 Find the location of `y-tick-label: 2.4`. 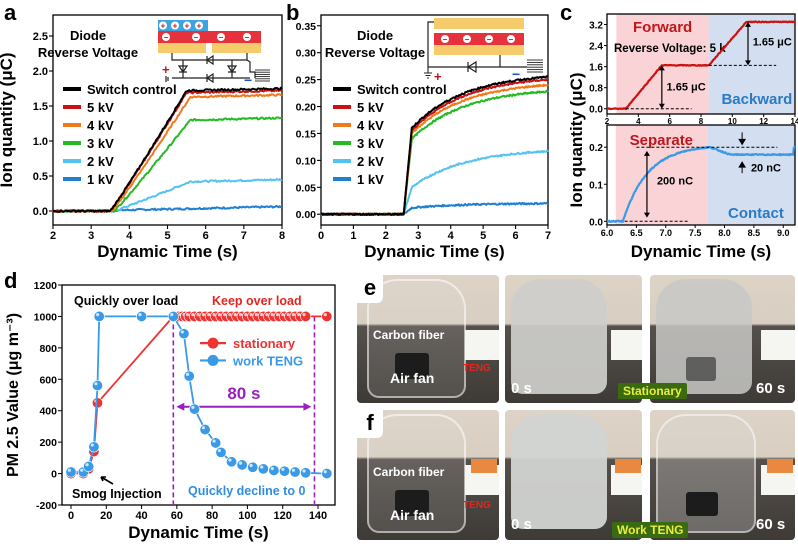

y-tick-label: 2.4 is located at coordinates (596, 47).